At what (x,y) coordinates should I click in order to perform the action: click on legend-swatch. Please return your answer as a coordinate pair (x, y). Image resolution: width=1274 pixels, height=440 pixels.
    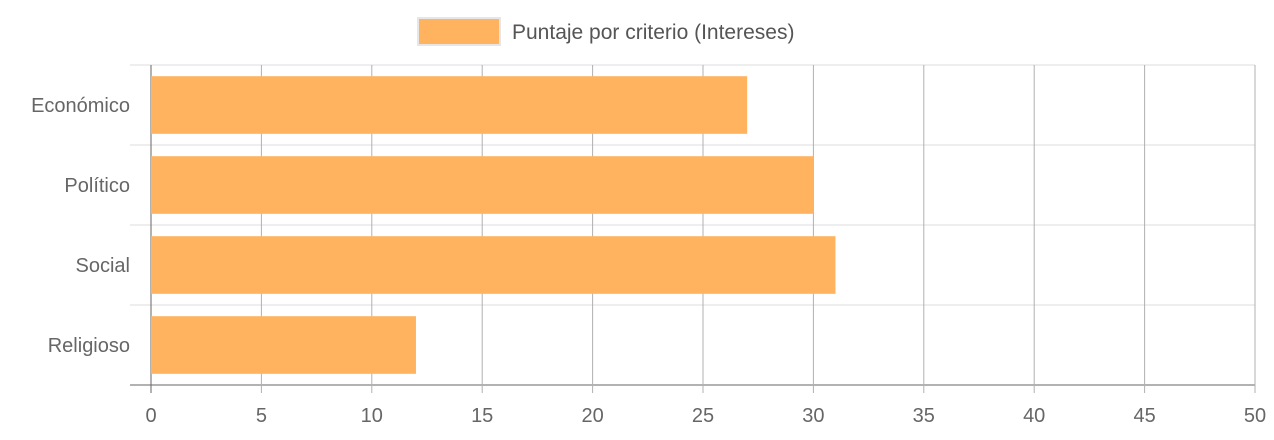
    Looking at the image, I should click on (459, 31).